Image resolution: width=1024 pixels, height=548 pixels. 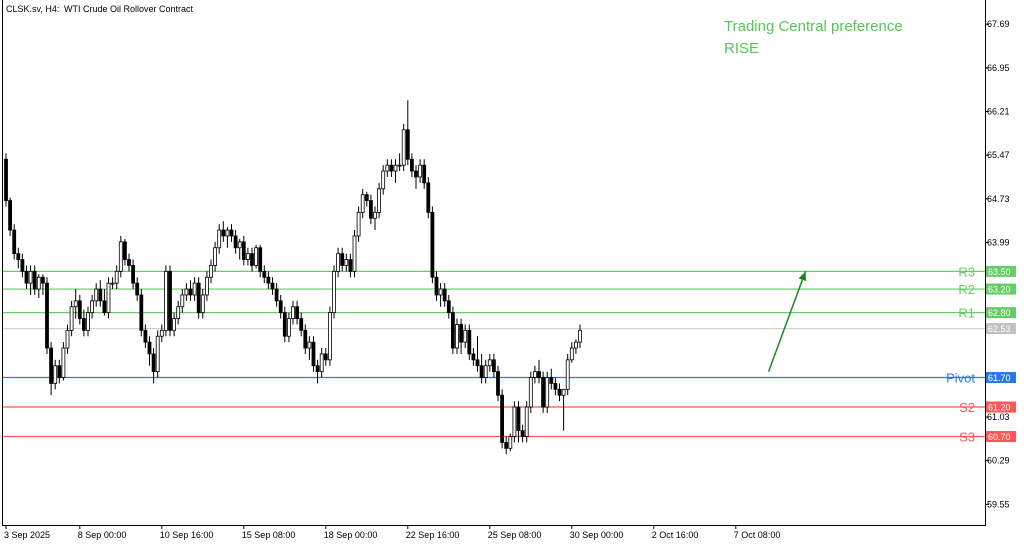 What do you see at coordinates (351, 535) in the screenshot?
I see `x-tick-label: 18 Sep 00:00` at bounding box center [351, 535].